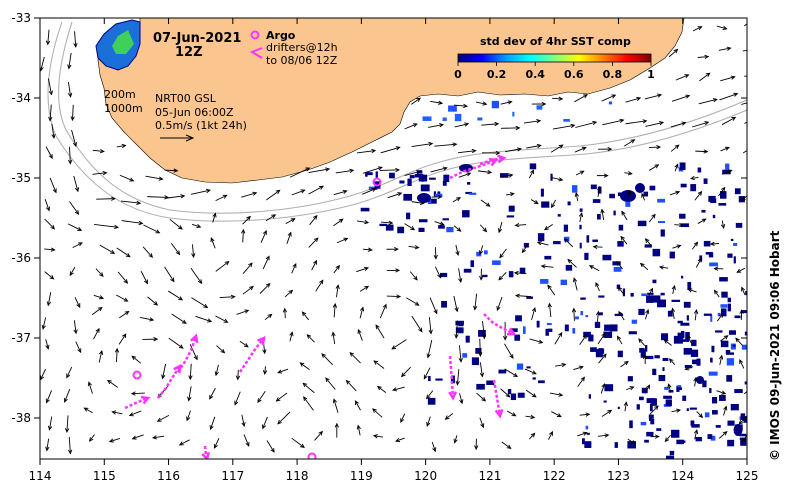 Image resolution: width=790 pixels, height=492 pixels. Describe the element at coordinates (21, 18) in the screenshot. I see `lat-tick-label: -33` at that location.